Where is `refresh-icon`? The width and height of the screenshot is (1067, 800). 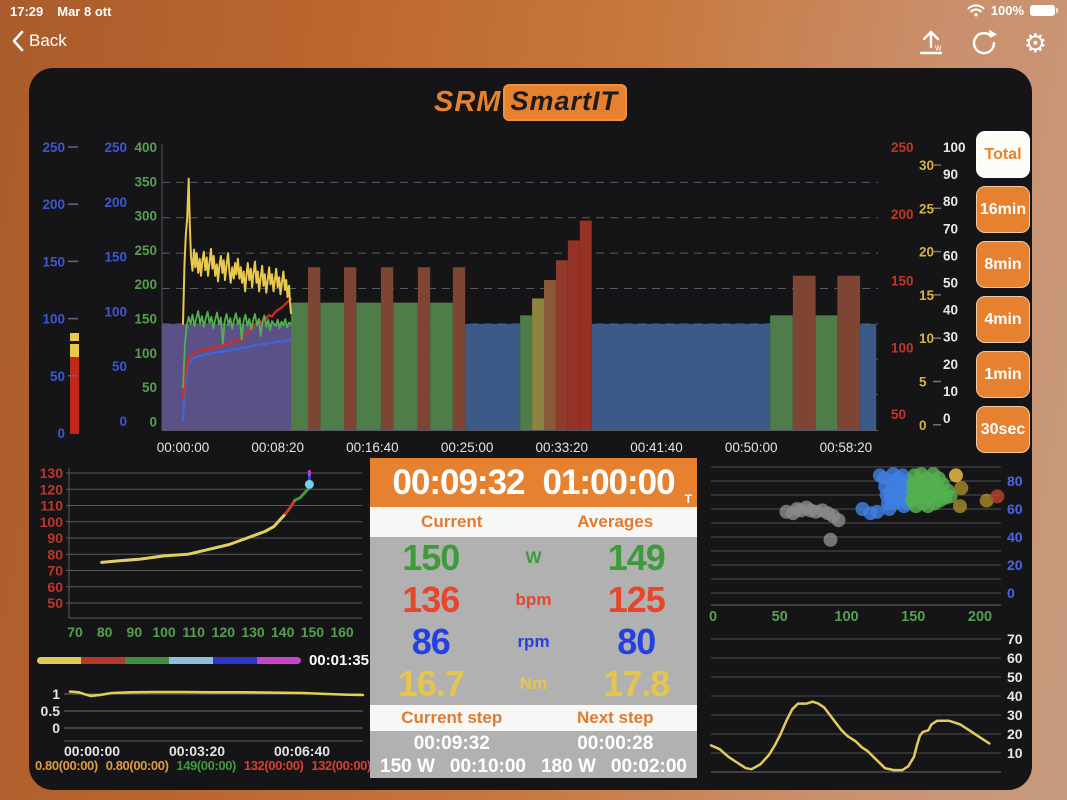
refresh-icon is located at coordinates (984, 43).